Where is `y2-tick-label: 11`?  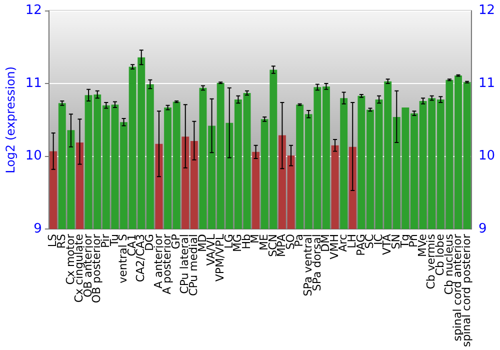
y2-tick-label: 11 is located at coordinates (487, 83).